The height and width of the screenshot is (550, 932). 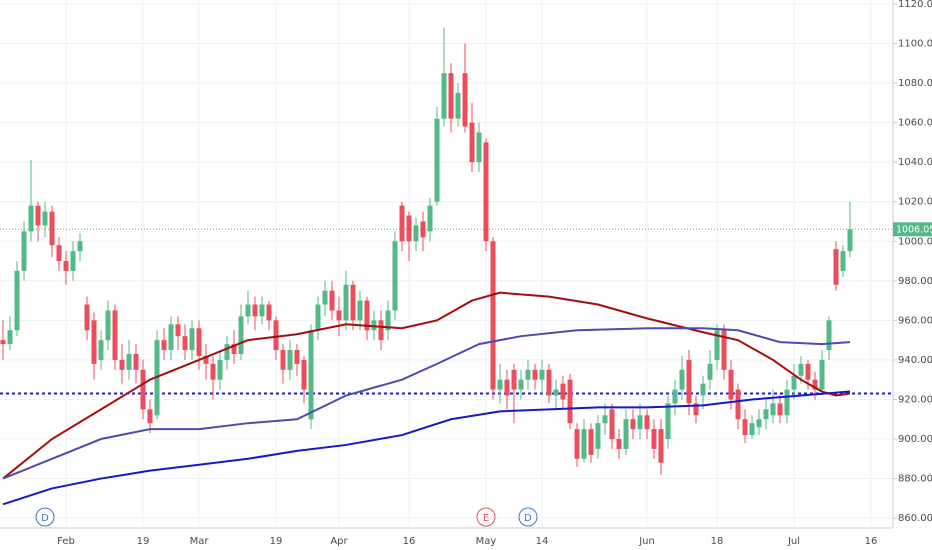 What do you see at coordinates (915, 399) in the screenshot?
I see `y-tick-label: 920.00` at bounding box center [915, 399].